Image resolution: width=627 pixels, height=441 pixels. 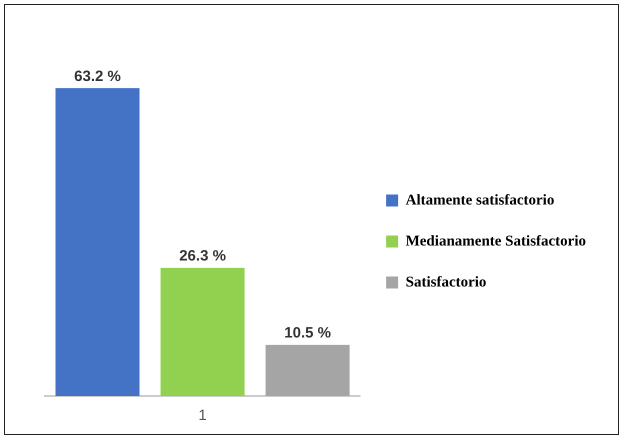 I want to click on legend-label: Medianamente Satisfactorio, so click(x=496, y=241).